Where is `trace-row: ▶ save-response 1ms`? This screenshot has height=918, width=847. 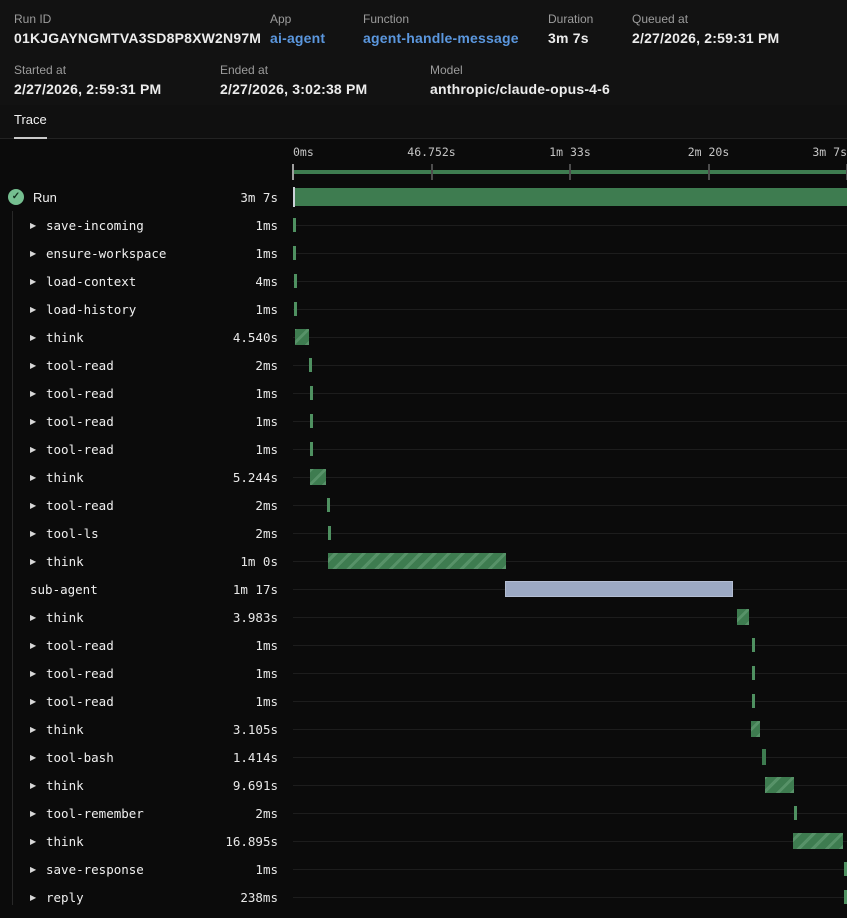
trace-row: ▶ save-response 1ms is located at coordinates (423, 869).